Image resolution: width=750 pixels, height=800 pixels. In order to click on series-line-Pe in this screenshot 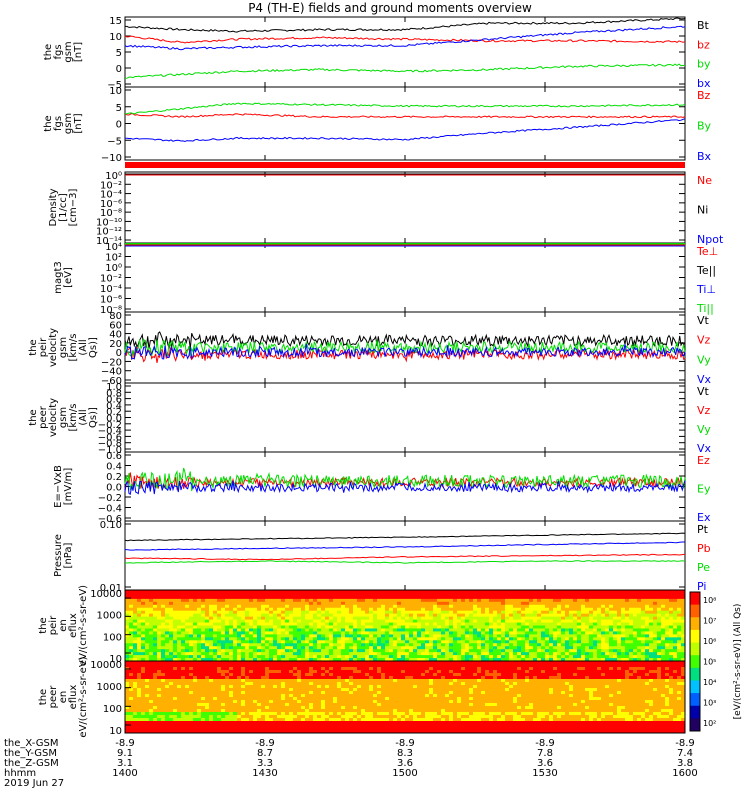, I will do `click(405, 562)`.